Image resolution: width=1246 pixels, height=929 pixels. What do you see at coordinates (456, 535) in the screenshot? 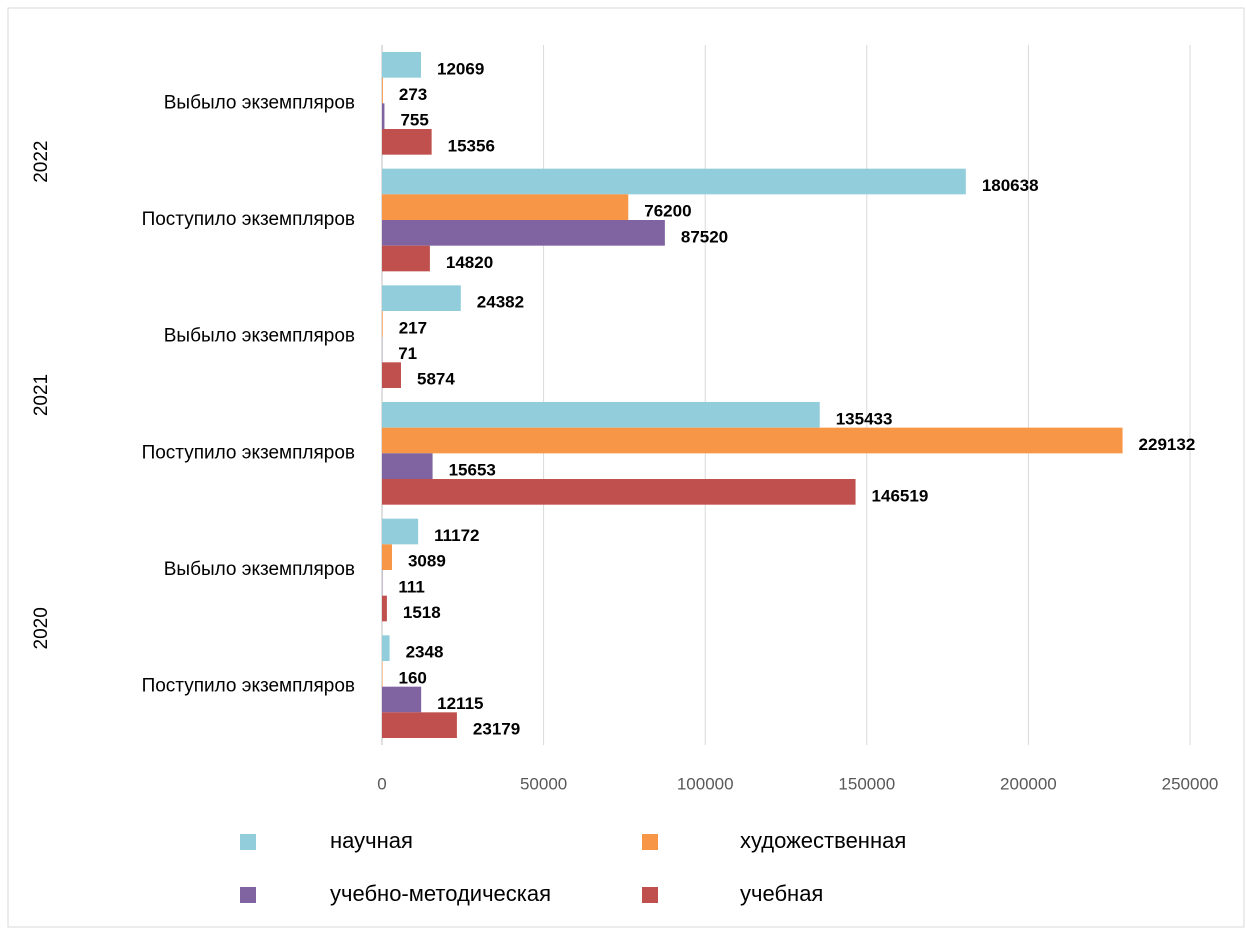
I see `data-label: 11172` at bounding box center [456, 535].